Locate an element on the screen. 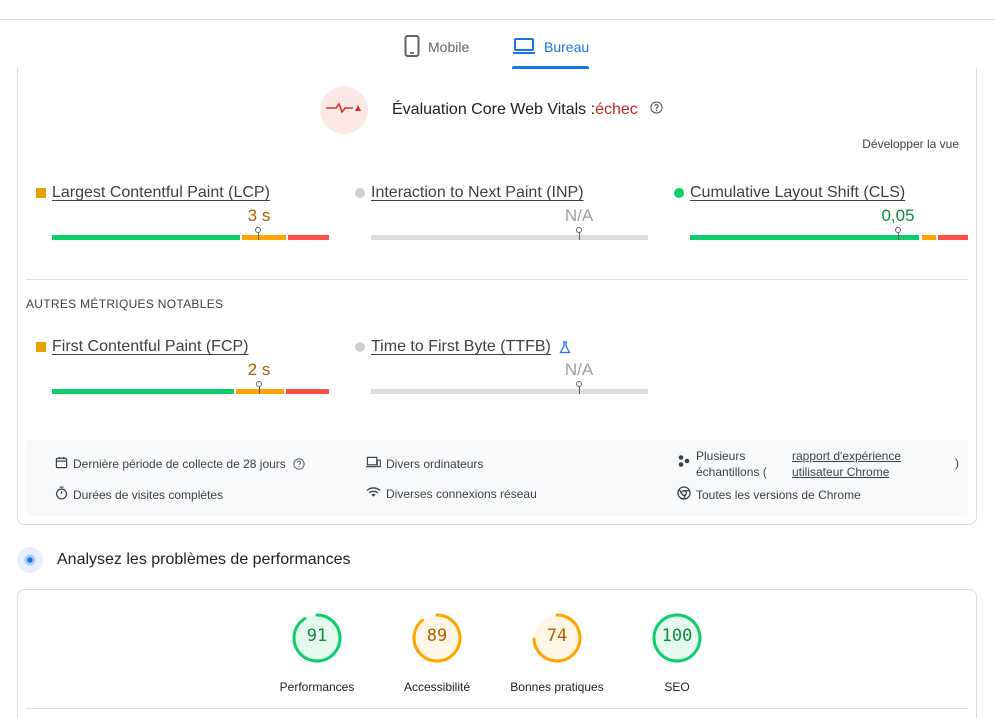 The height and width of the screenshot is (718, 995). tab-desktop: Bureau is located at coordinates (551, 47).